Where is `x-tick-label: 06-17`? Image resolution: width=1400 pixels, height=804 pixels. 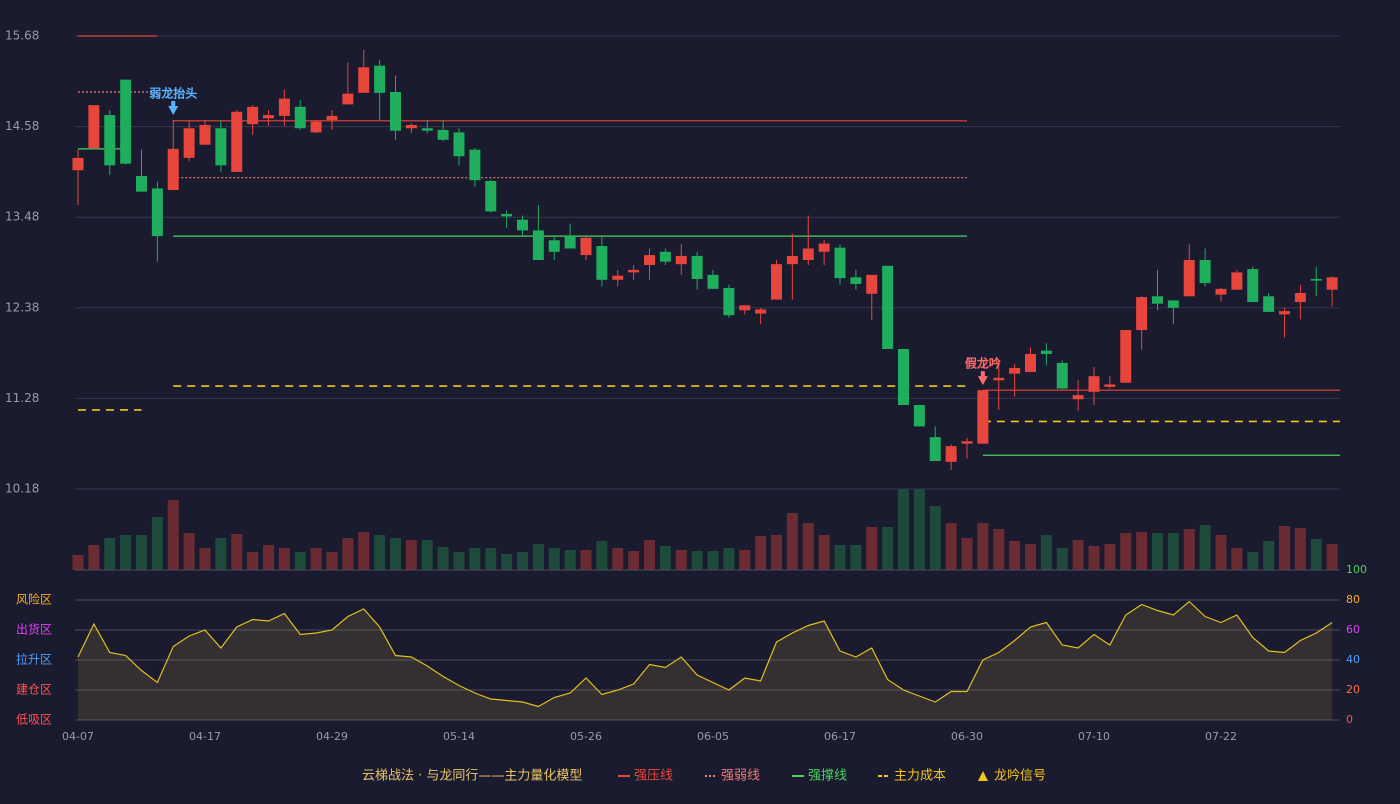
x-tick-label: 06-17 is located at coordinates (840, 736).